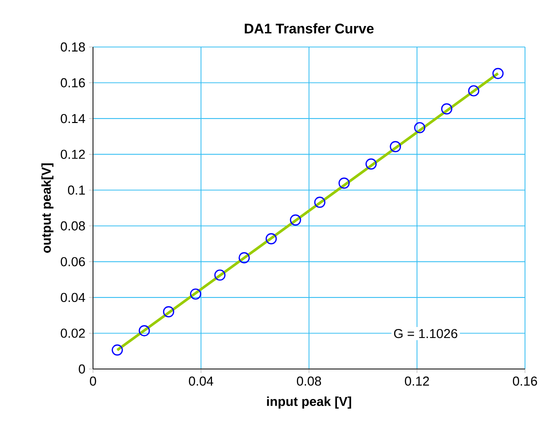 Image resolution: width=545 pixels, height=445 pixels. What do you see at coordinates (525, 381) in the screenshot?
I see `x-tick-label: 0.16` at bounding box center [525, 381].